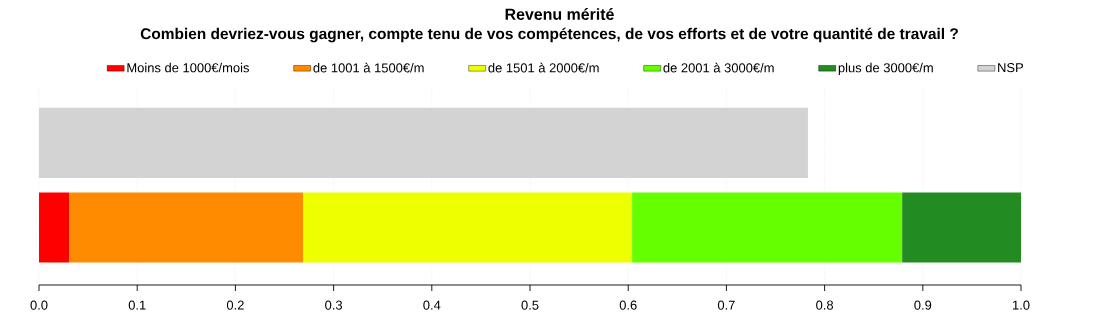  Describe the element at coordinates (188, 67) in the screenshot. I see `legend-label: Moins de 1000€/mois` at that location.